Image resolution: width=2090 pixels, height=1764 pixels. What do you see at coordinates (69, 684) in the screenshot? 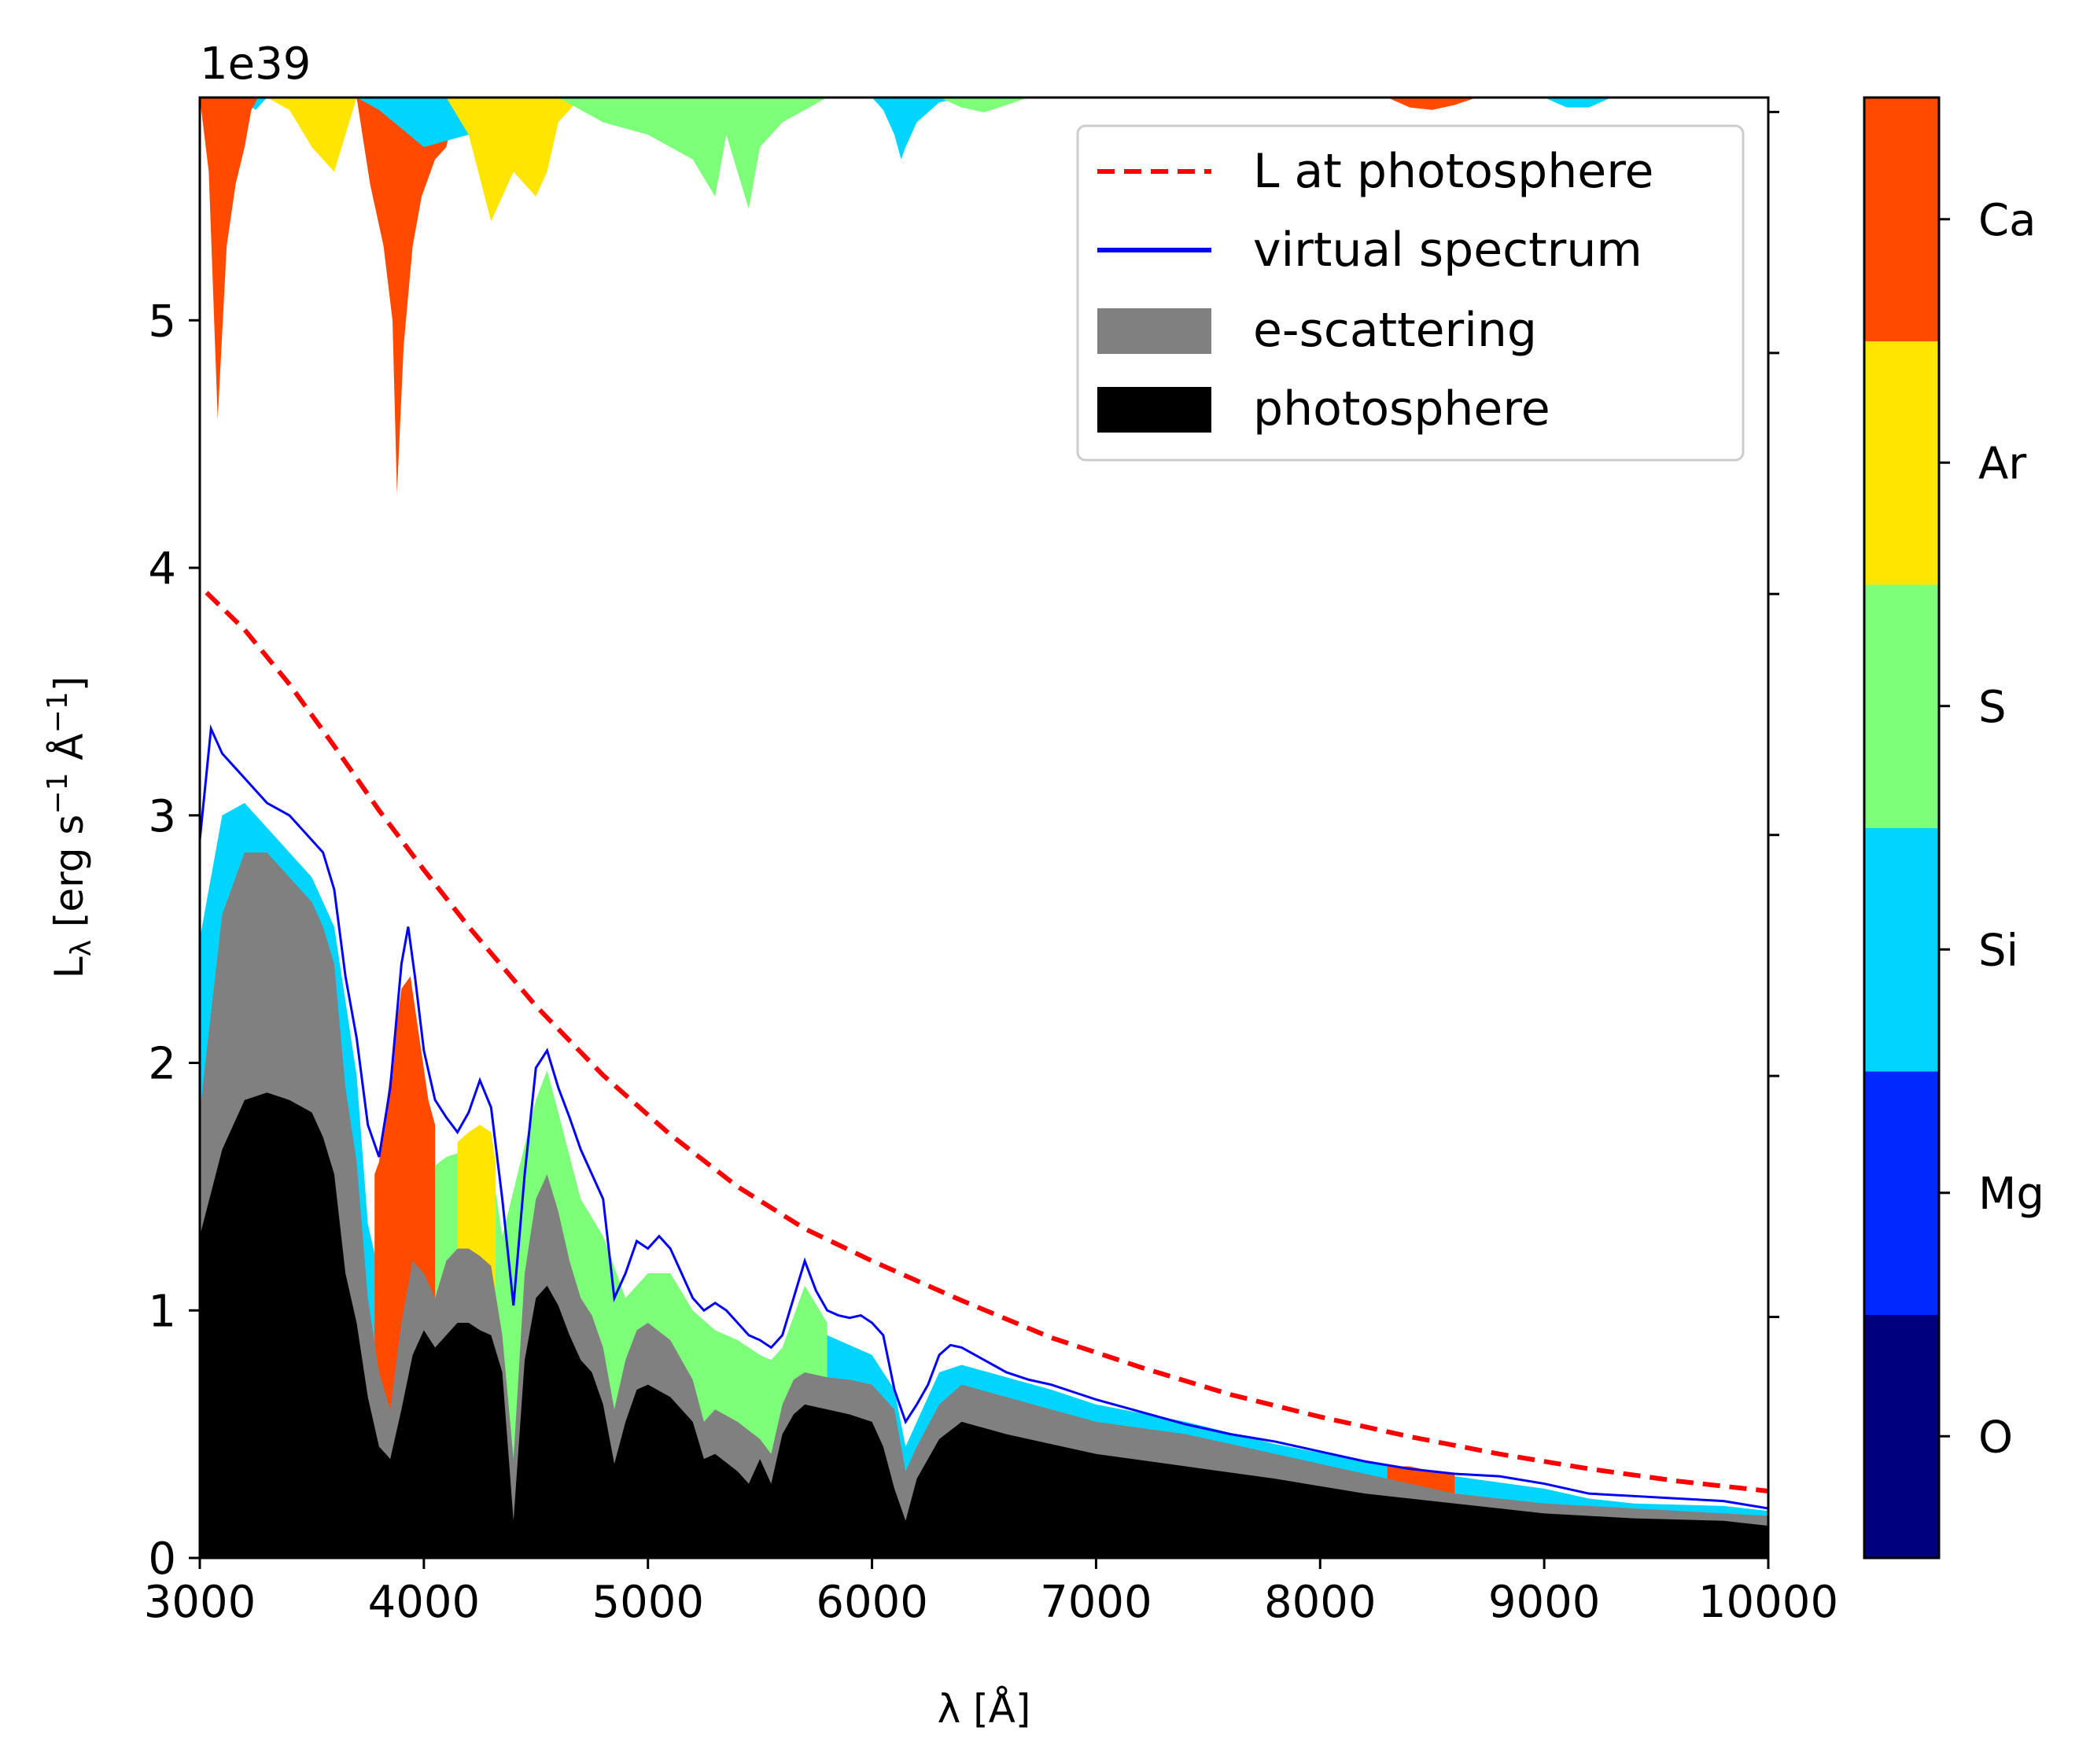
I see `y-label-units-close: ]` at bounding box center [69, 684].